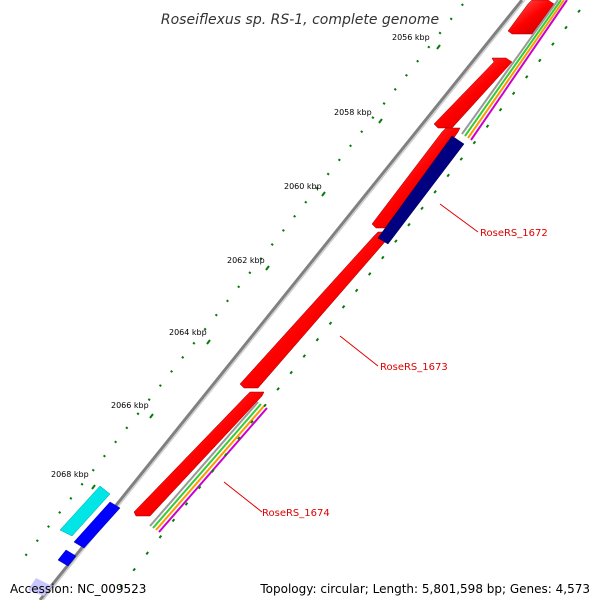  What do you see at coordinates (411, 37) in the screenshot?
I see `ruler-label-2056: 2056 kbp` at bounding box center [411, 37].